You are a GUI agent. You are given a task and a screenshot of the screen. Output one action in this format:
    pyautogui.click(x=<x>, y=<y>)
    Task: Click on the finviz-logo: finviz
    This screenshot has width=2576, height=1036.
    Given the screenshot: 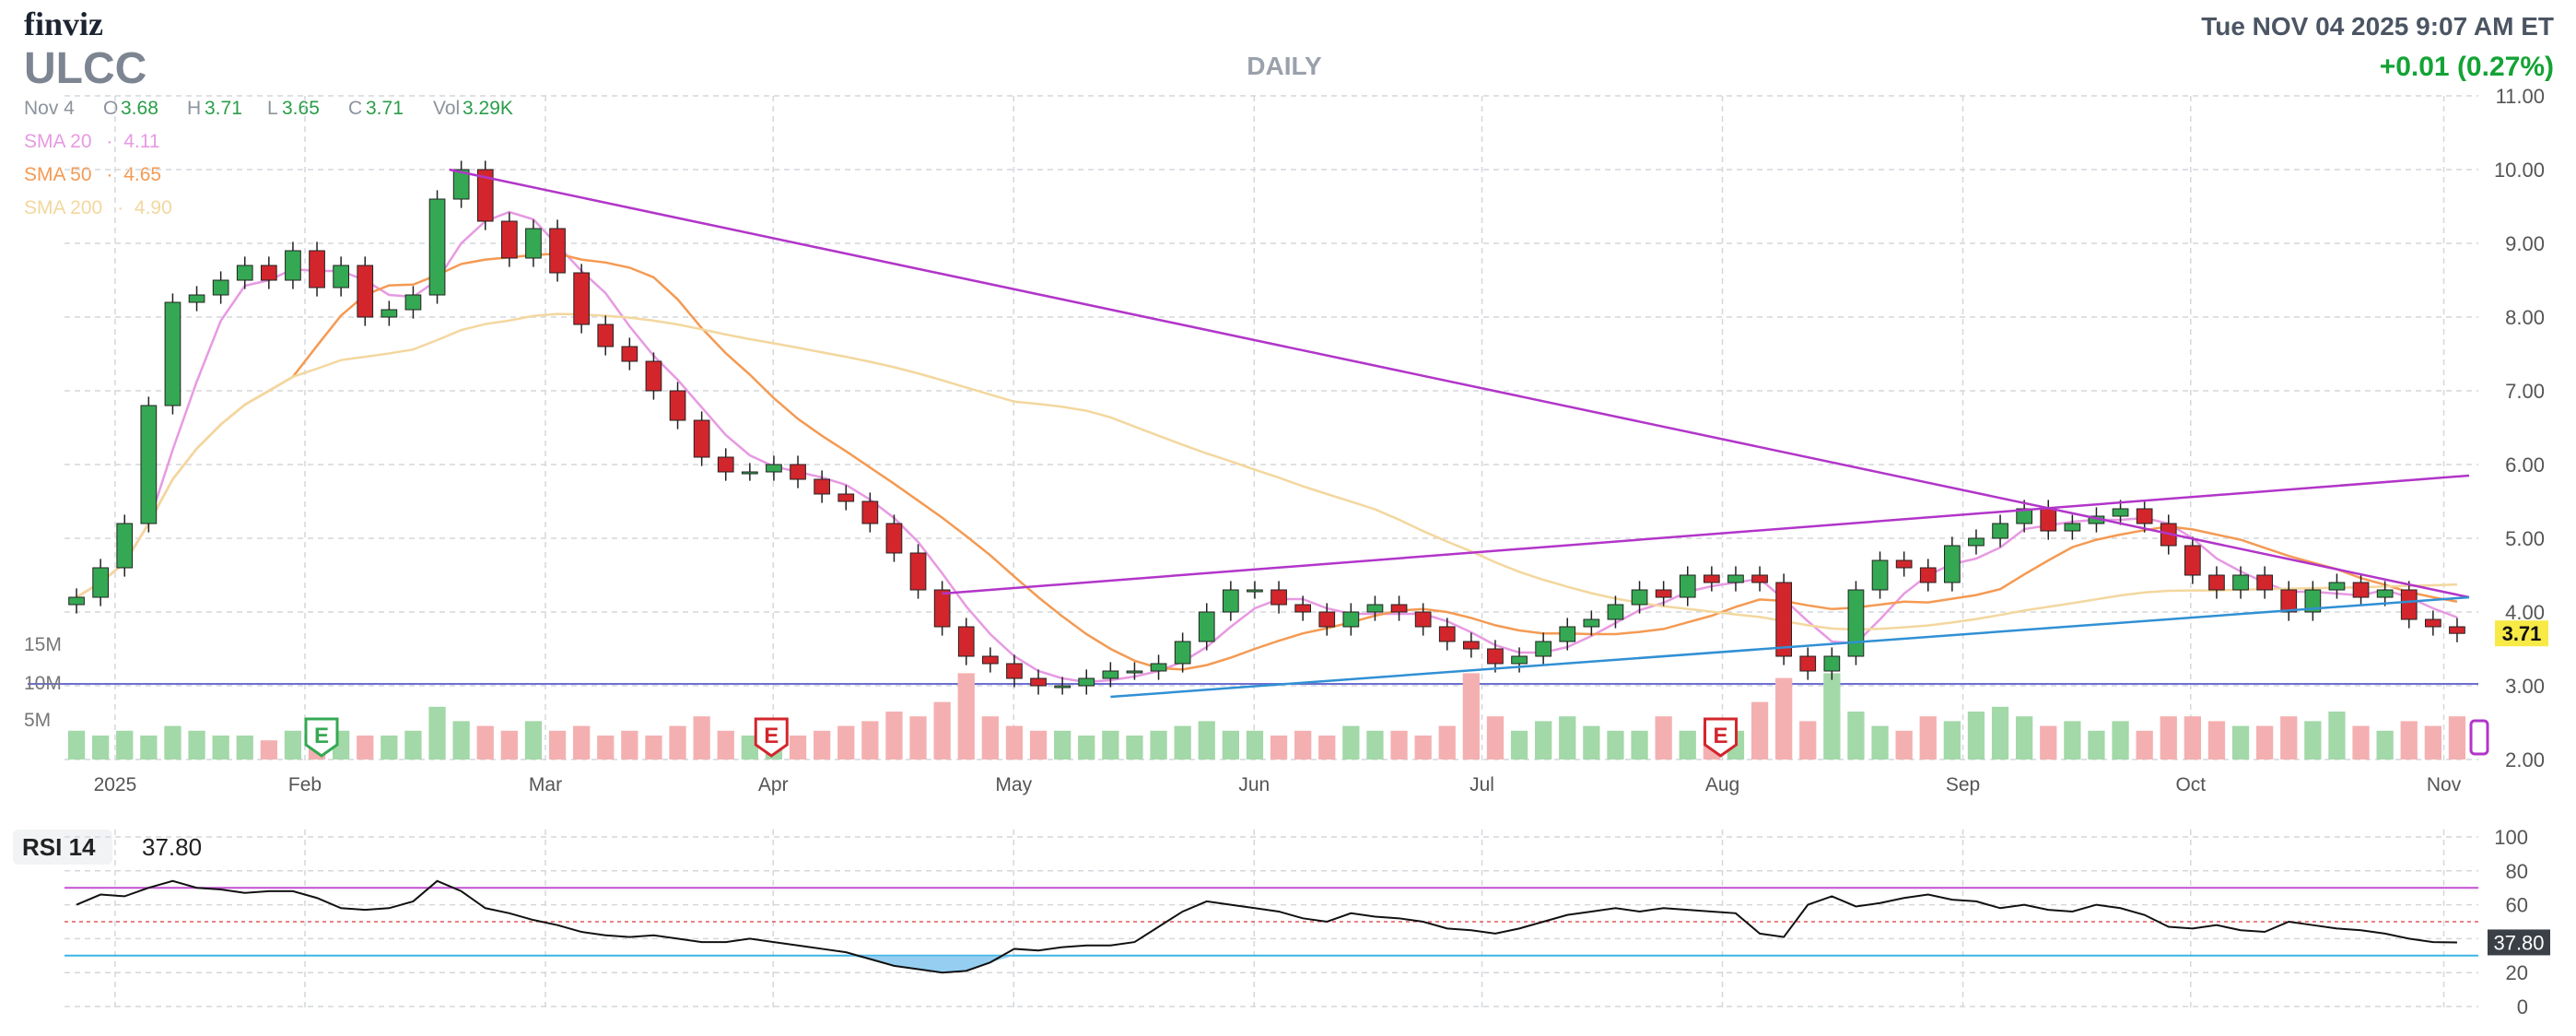 What is the action you would take?
    pyautogui.click(x=63, y=24)
    